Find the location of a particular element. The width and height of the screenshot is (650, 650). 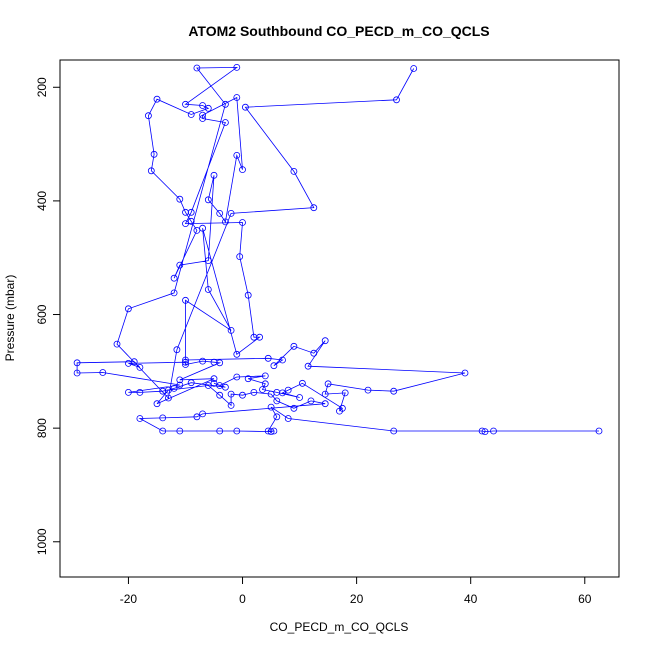

x-axis-label: CO_PECD_m_CO_QCLS is located at coordinates (339, 627).